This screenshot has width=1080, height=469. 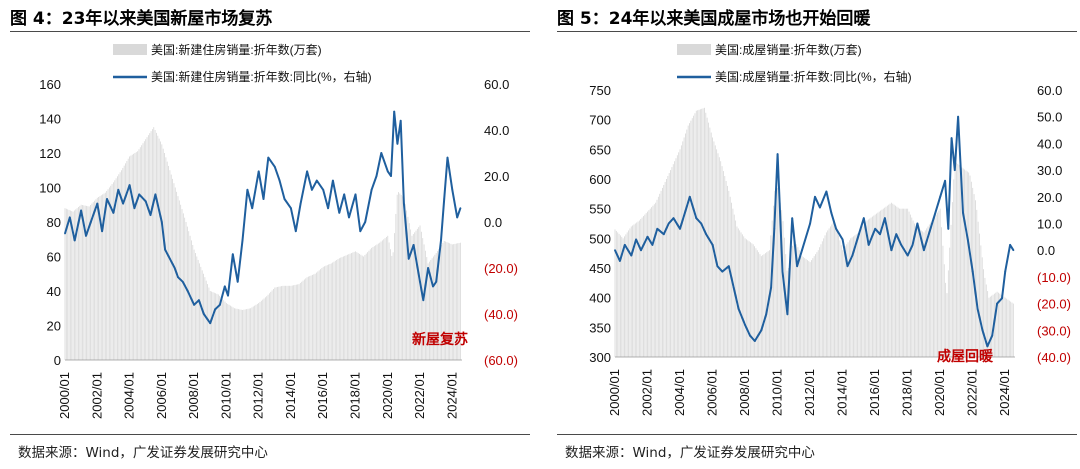 What do you see at coordinates (322, 395) in the screenshot?
I see `x-tick: 2016/01` at bounding box center [322, 395].